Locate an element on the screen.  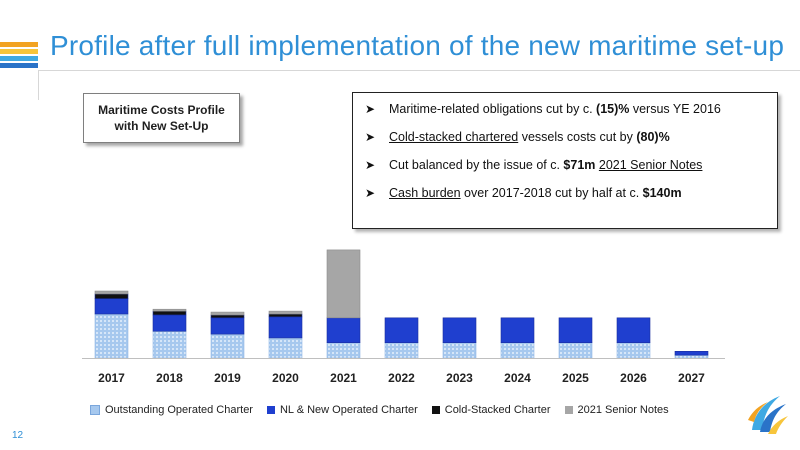
legend-label: Cold-Stacked Charter is located at coordinates (497, 410).